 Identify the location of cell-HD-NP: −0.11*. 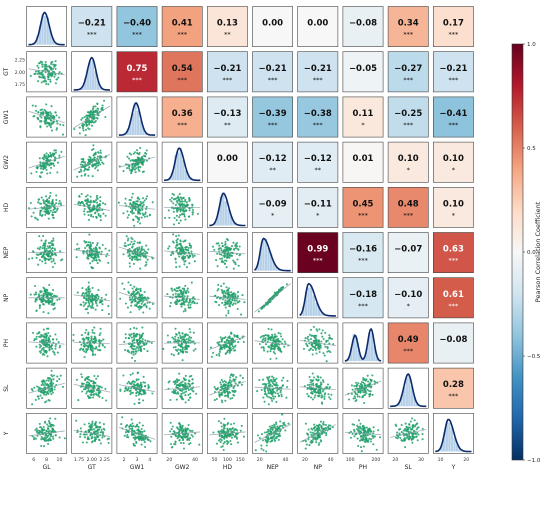
(318, 207).